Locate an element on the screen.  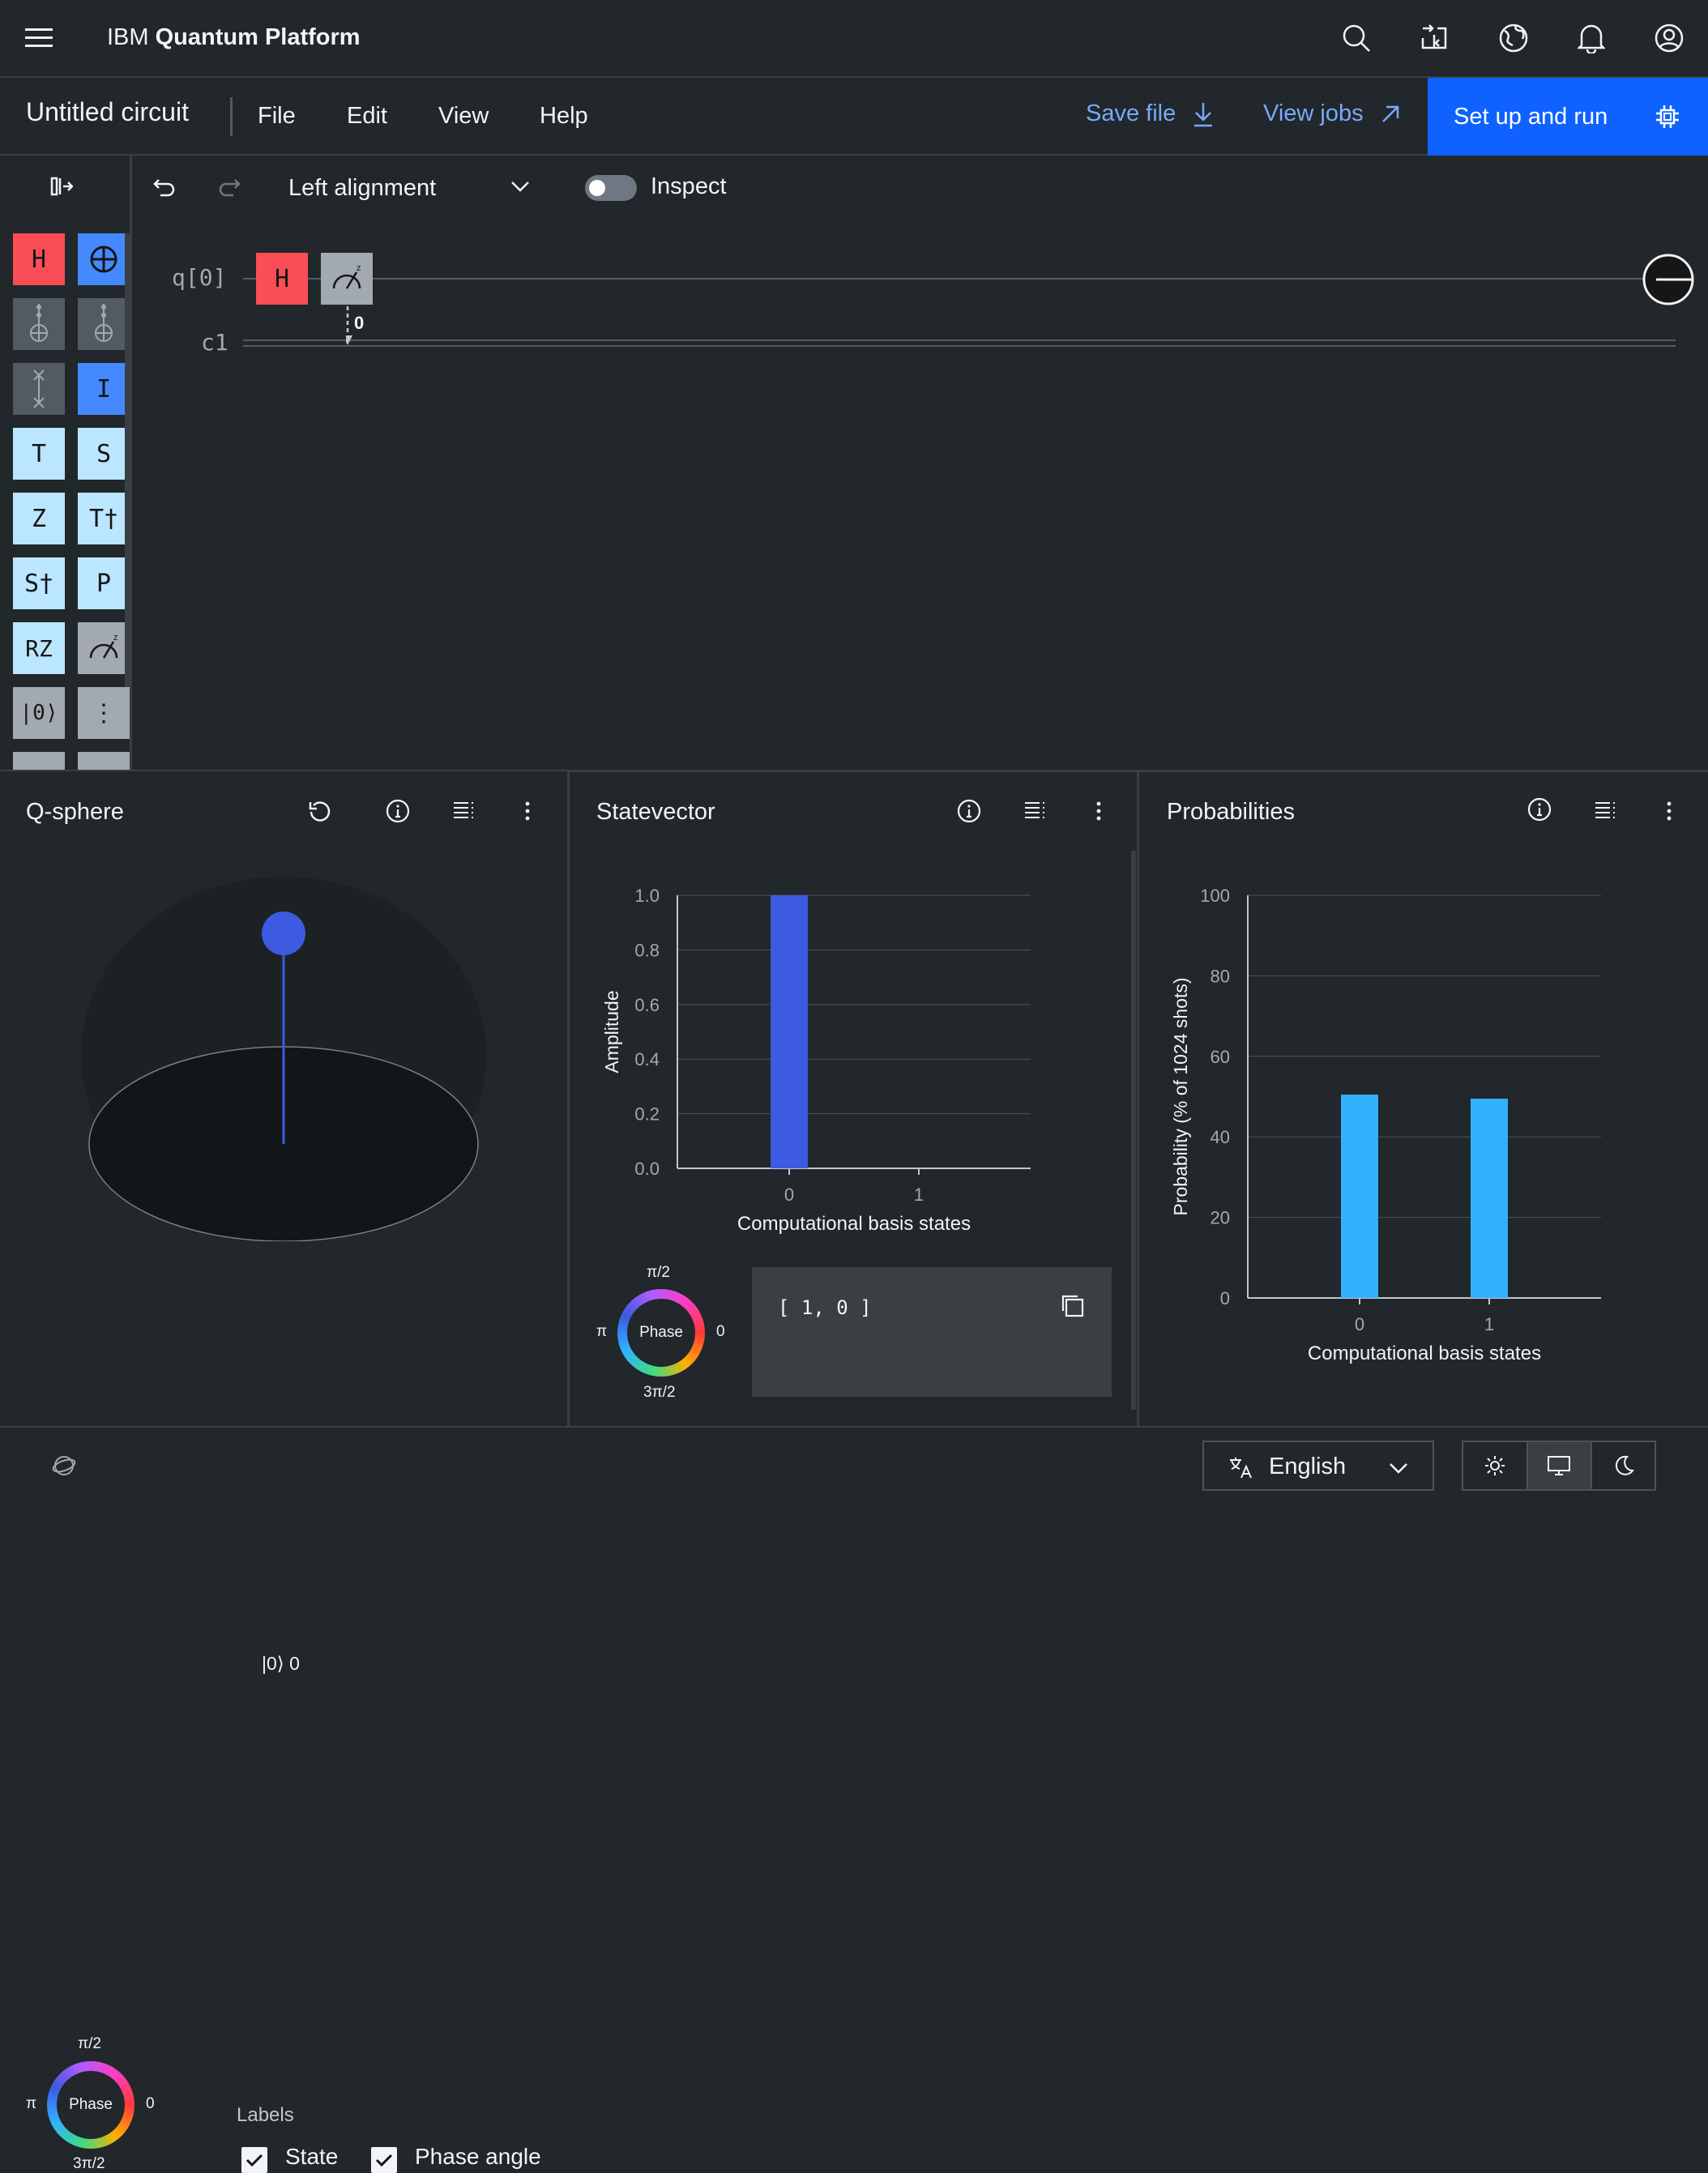
chevron-down-icon is located at coordinates (1399, 1468).